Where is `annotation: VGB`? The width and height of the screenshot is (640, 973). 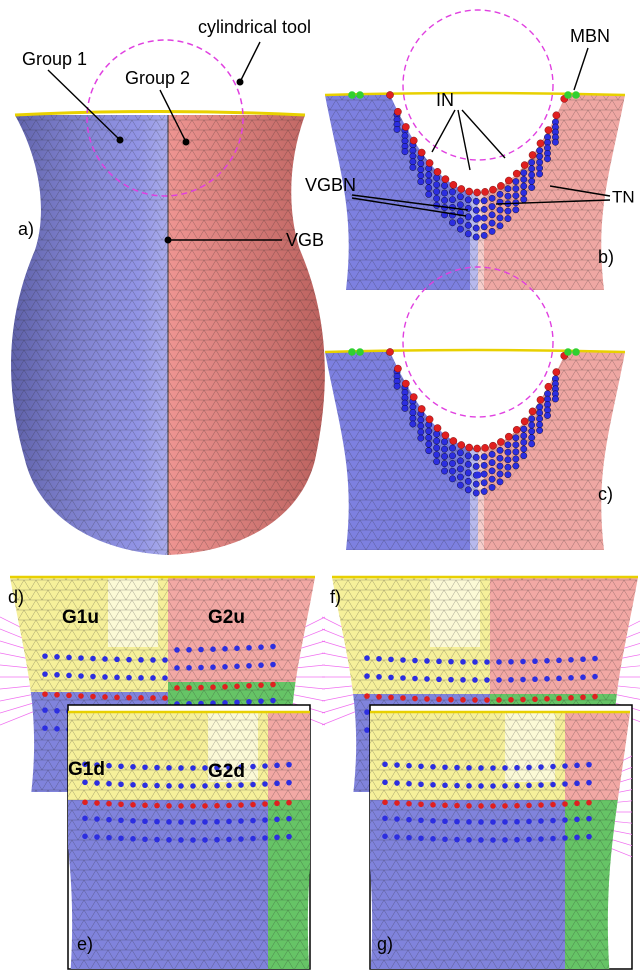 annotation: VGB is located at coordinates (305, 240).